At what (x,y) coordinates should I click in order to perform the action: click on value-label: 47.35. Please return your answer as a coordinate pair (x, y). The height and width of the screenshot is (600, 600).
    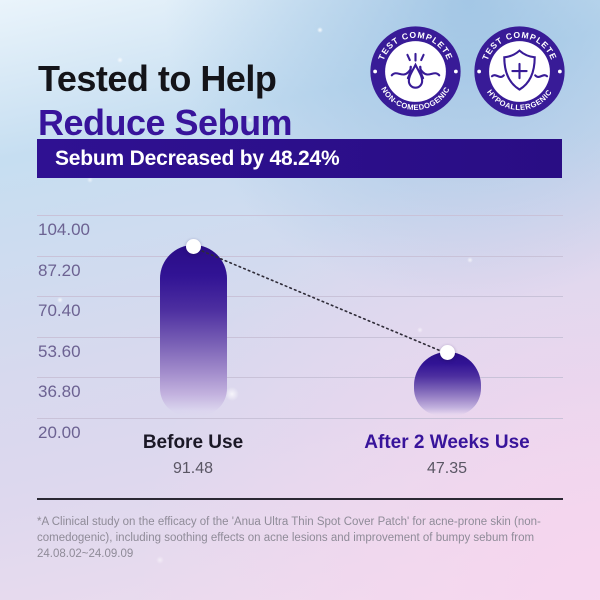
    Looking at the image, I should click on (447, 468).